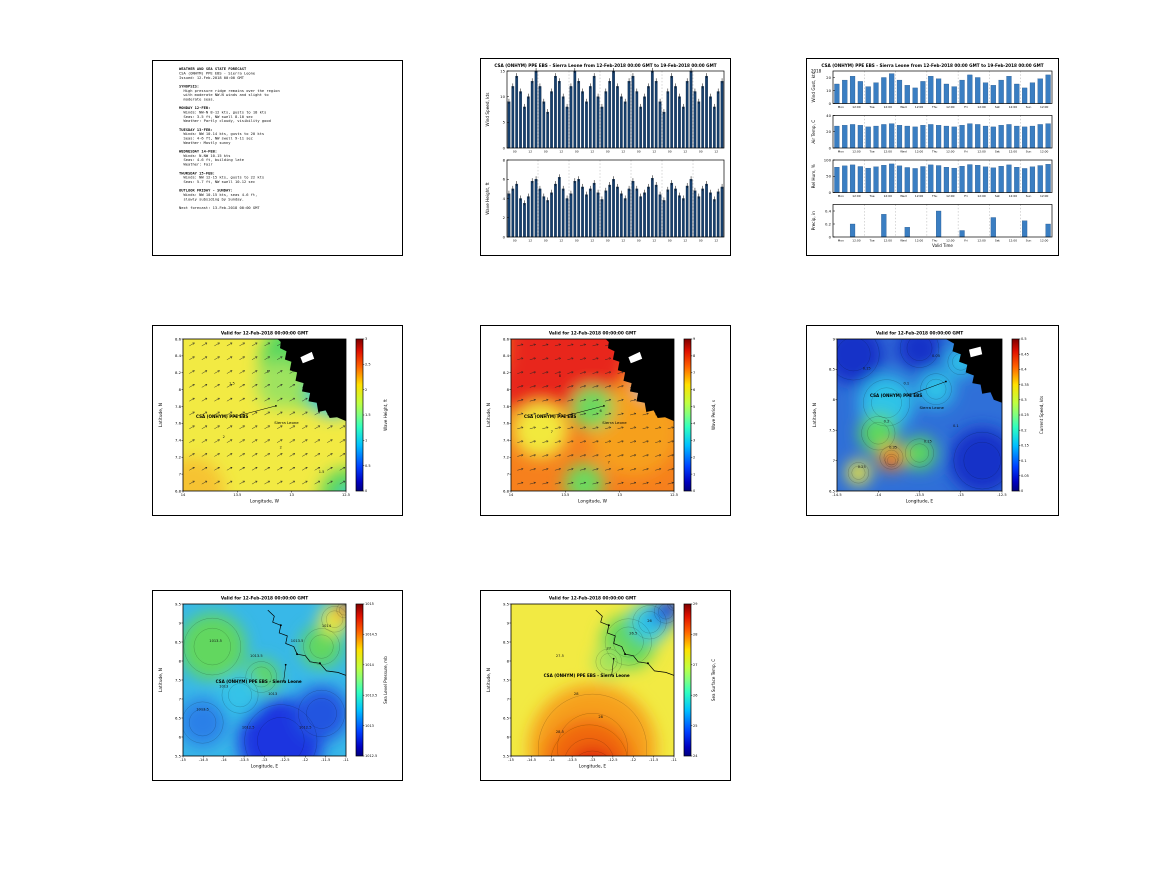 Image resolution: width=1167 pixels, height=875 pixels. I want to click on svg-text: 8, so click(180, 660).